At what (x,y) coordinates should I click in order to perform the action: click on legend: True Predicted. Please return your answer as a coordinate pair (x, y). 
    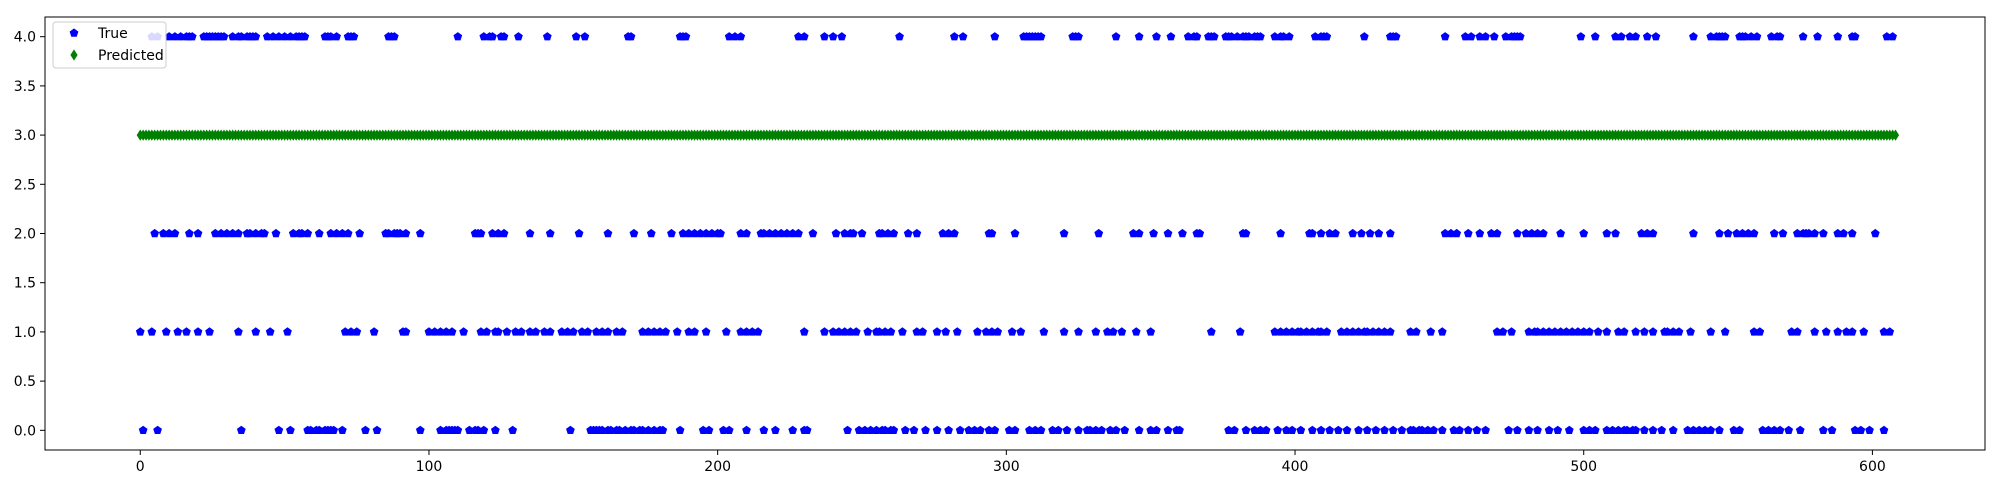
    Looking at the image, I should click on (109, 45).